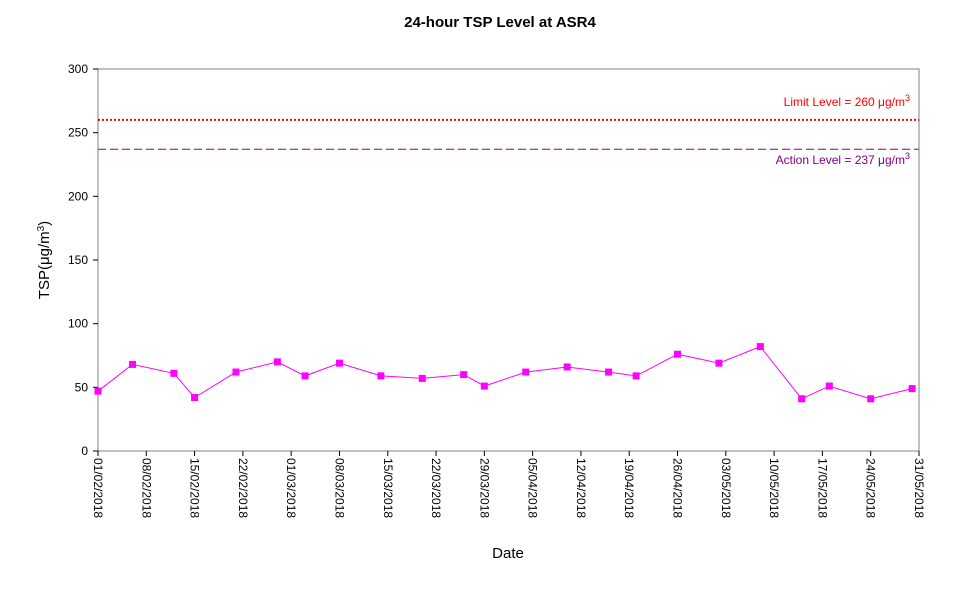 This screenshot has height=590, width=967. What do you see at coordinates (484, 488) in the screenshot?
I see `x-tick-label: 29/03/2018` at bounding box center [484, 488].